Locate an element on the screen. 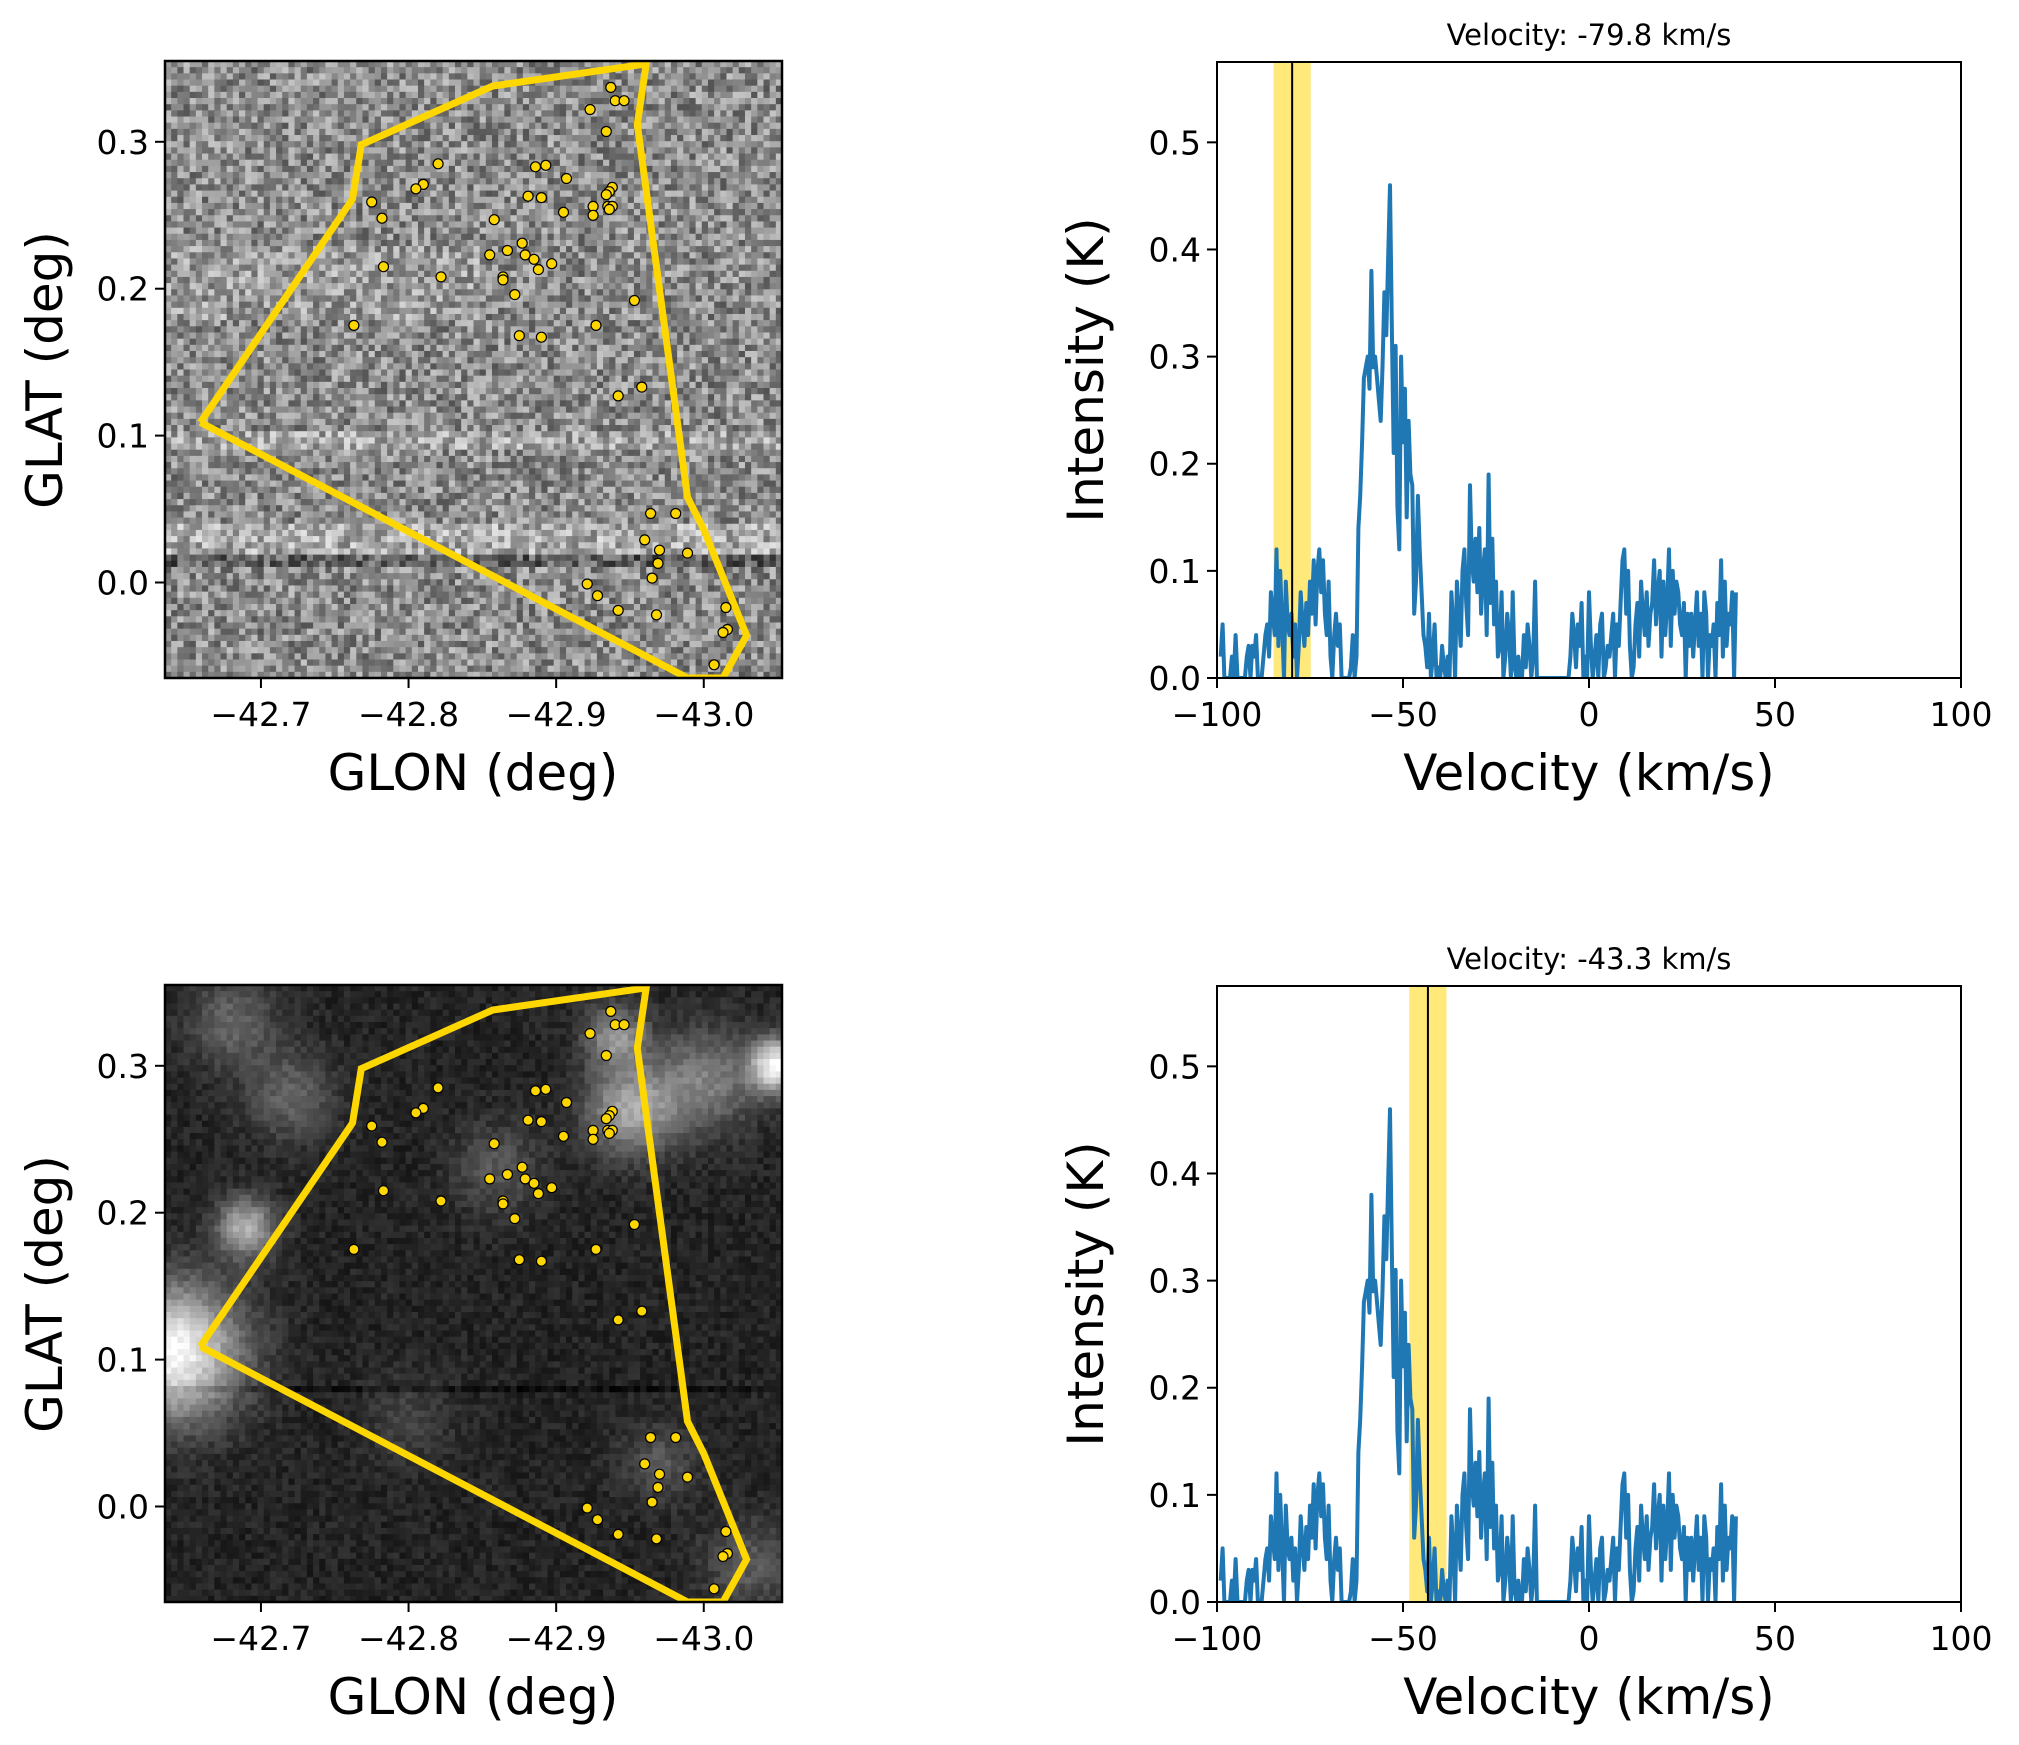 The width and height of the screenshot is (2019, 1745). x-axis-label: Velocity (km/s) is located at coordinates (1589, 1697).